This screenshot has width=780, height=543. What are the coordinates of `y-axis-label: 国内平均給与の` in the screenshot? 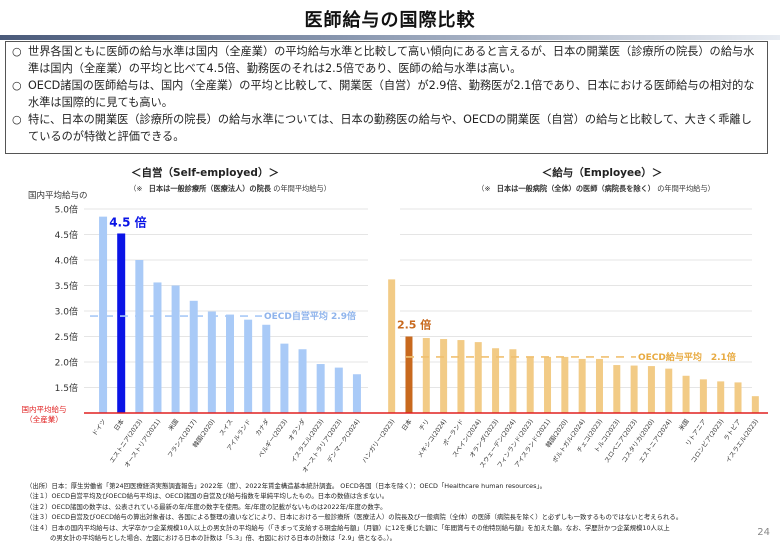 It's located at (58, 195).